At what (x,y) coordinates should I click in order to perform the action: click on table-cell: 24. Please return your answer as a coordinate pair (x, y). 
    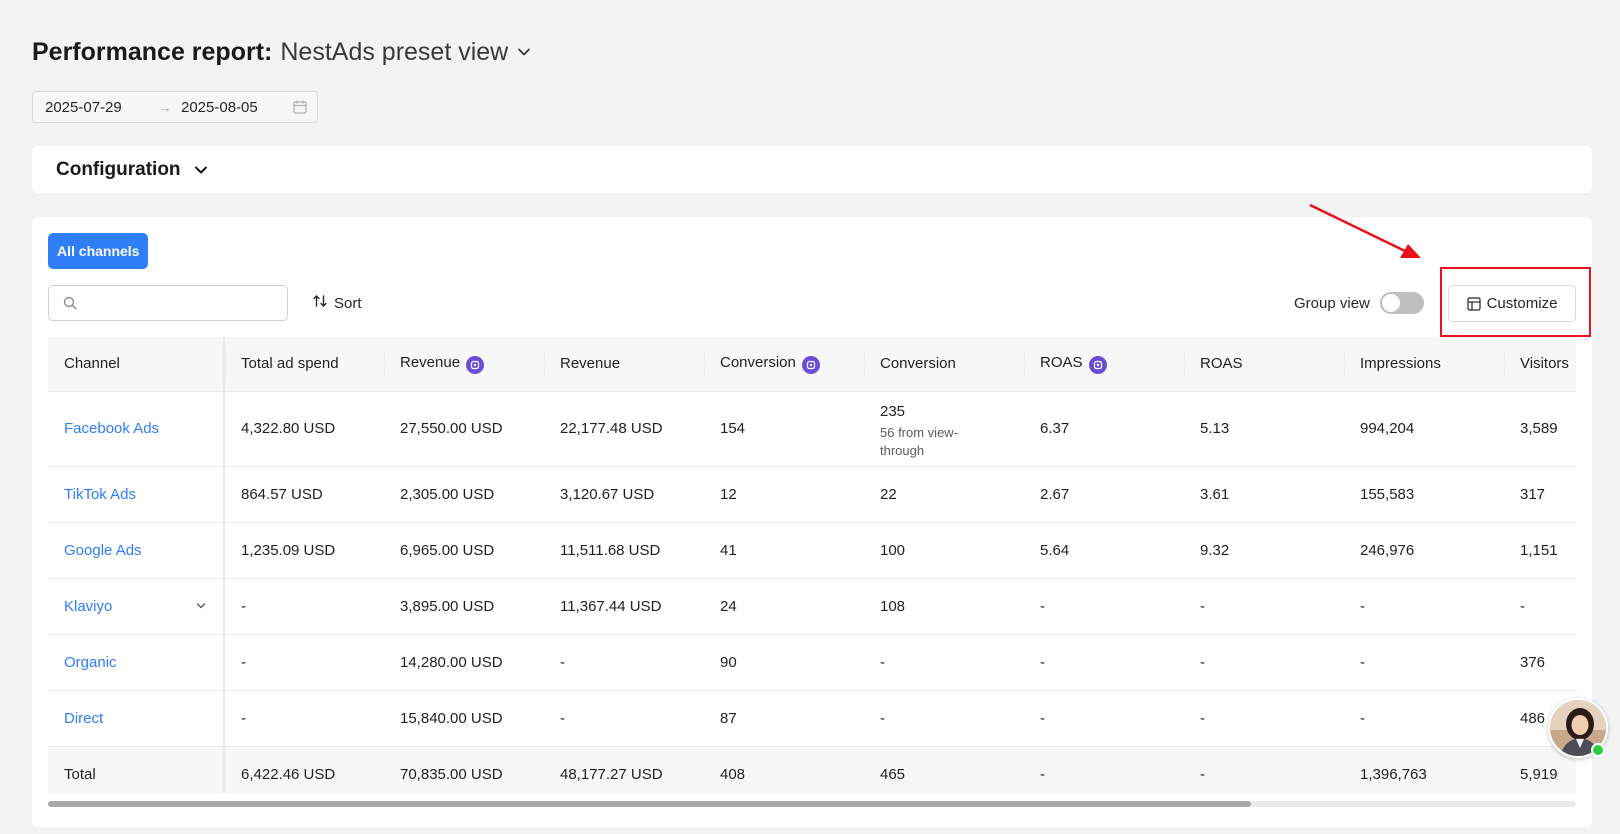
    Looking at the image, I should click on (784, 606).